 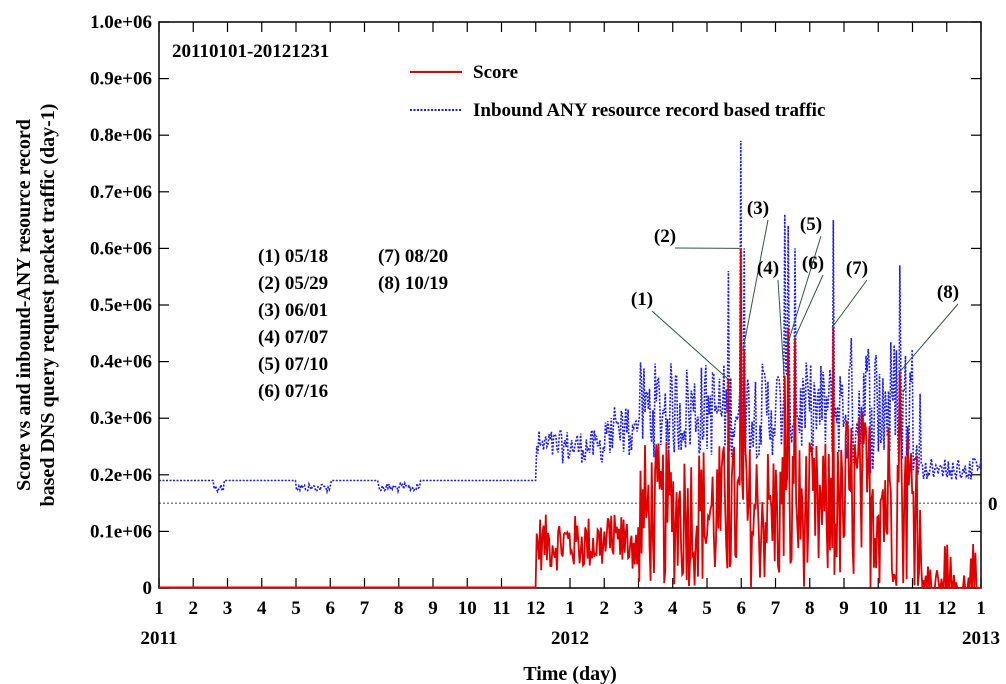 What do you see at coordinates (570, 673) in the screenshot?
I see `x-axis-label: Time (day)` at bounding box center [570, 673].